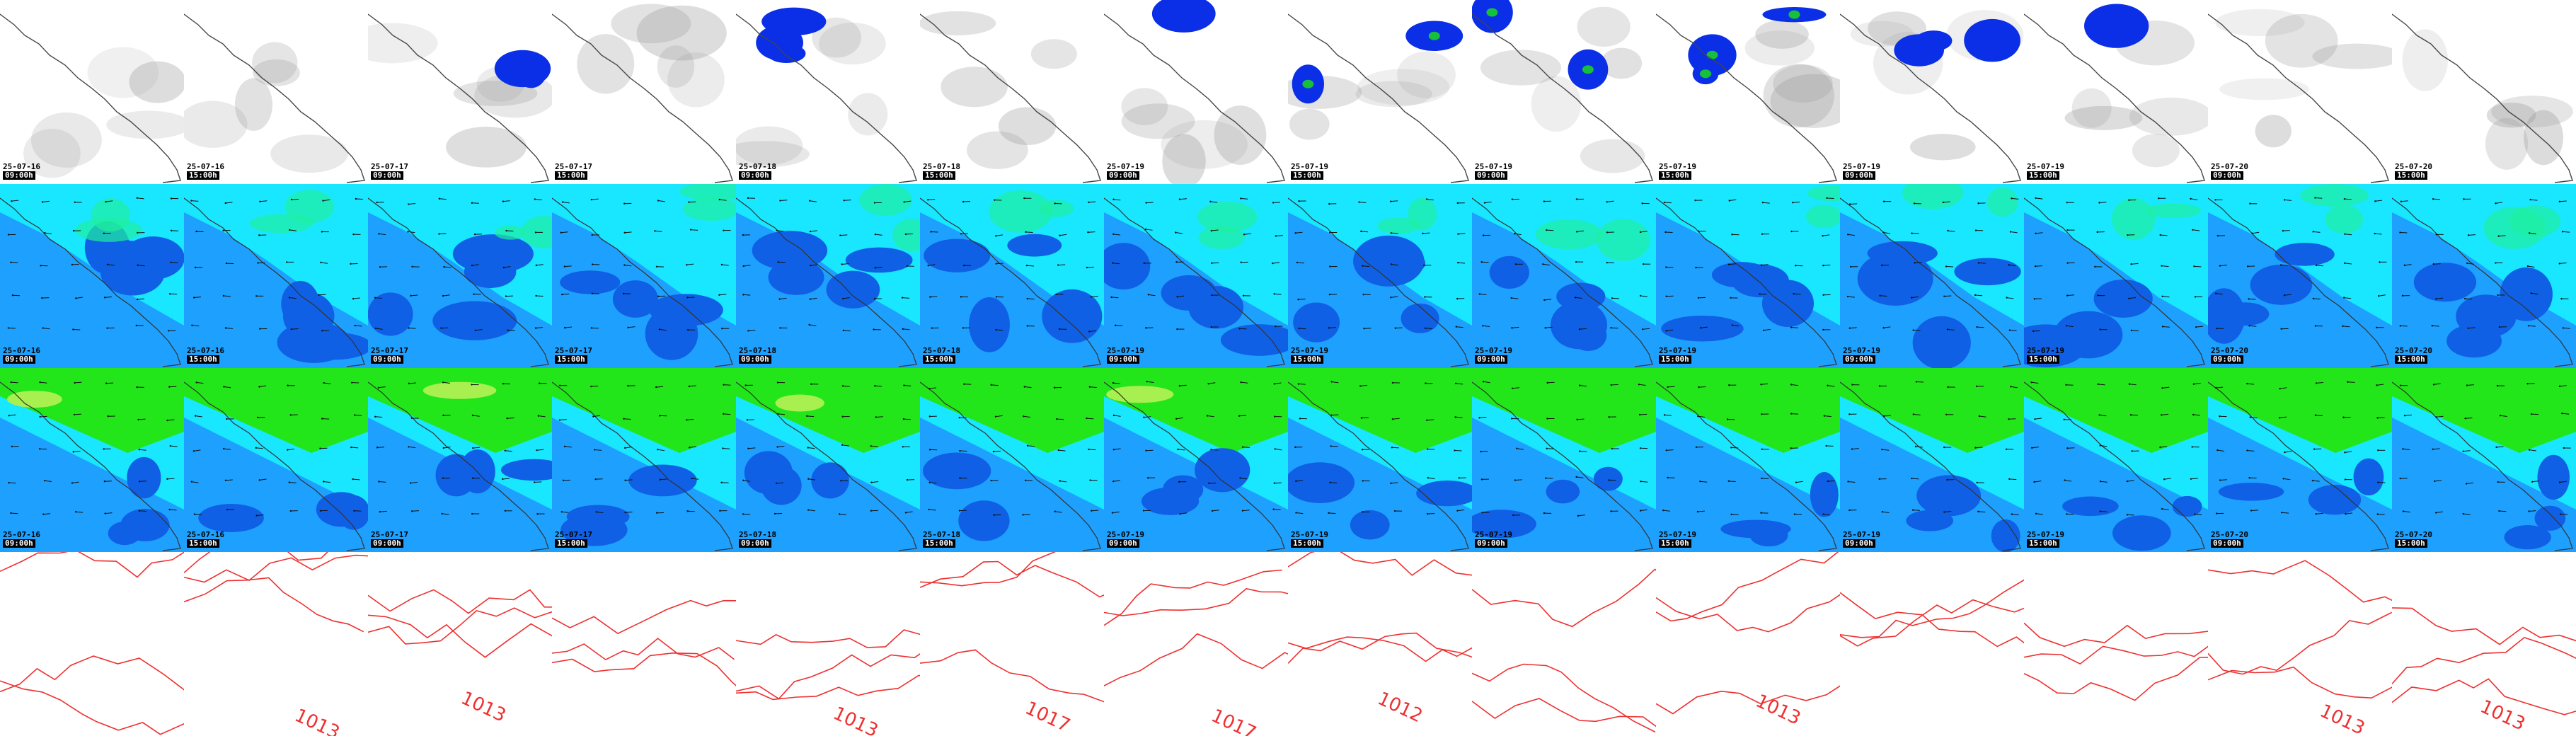  What do you see at coordinates (2484, 92) in the screenshot?
I see `precip-map-tile: 25-07-20 15:00h` at bounding box center [2484, 92].